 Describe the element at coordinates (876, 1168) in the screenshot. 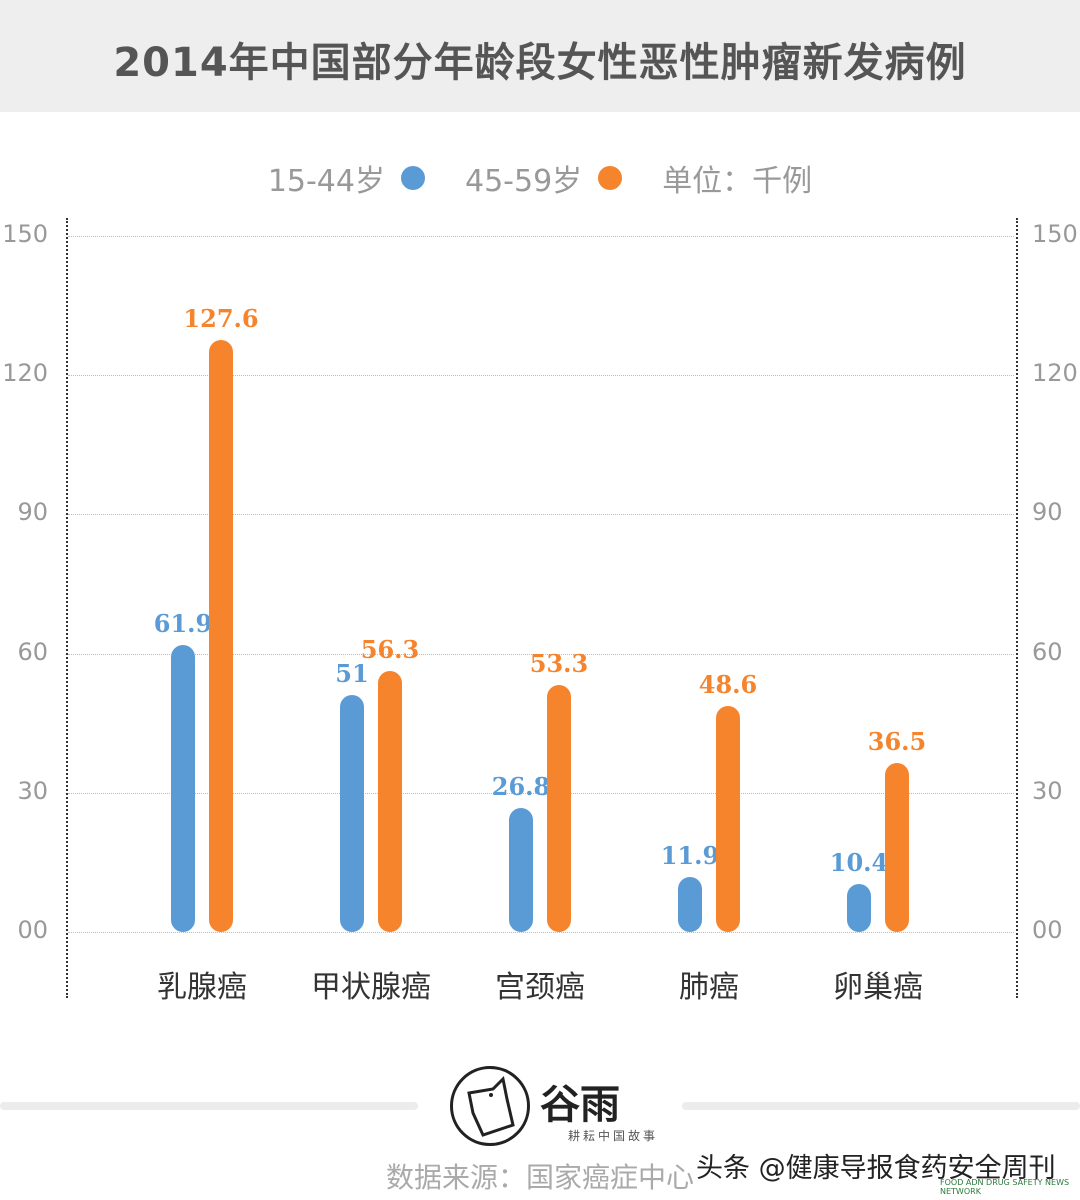

I see `watermark: 头条 @健康导报食药安全周刊` at that location.